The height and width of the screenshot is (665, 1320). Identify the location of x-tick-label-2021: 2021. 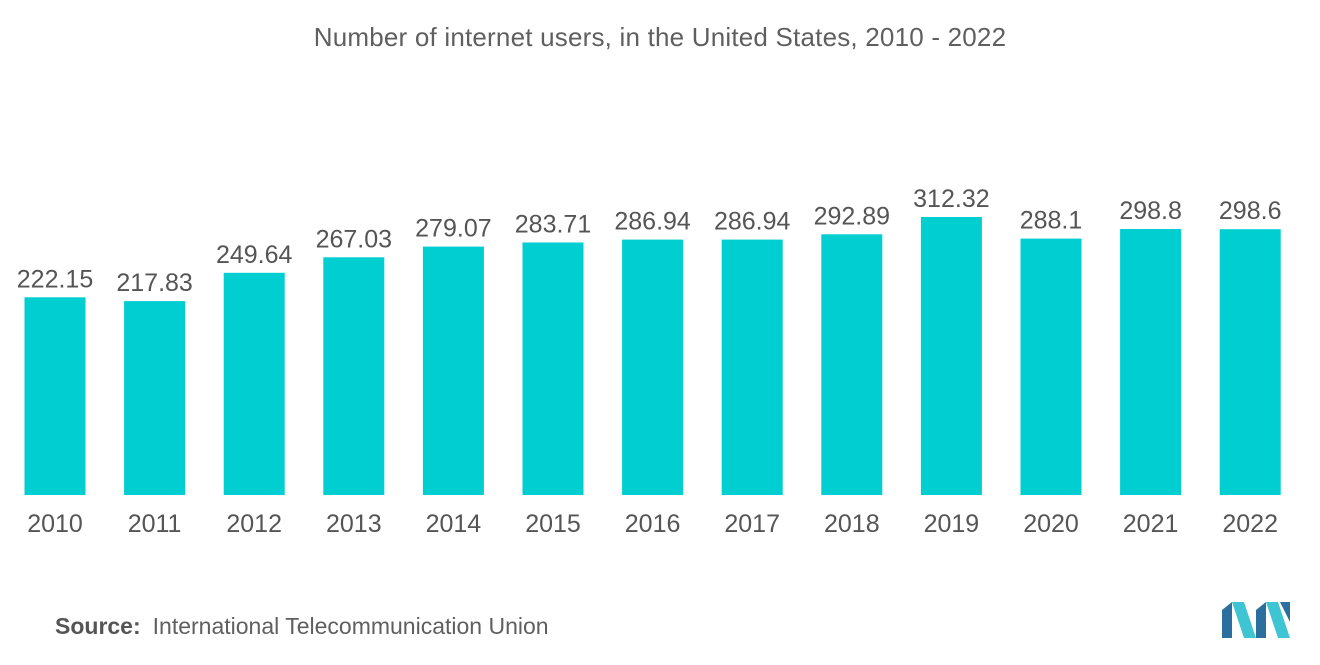
(1151, 524).